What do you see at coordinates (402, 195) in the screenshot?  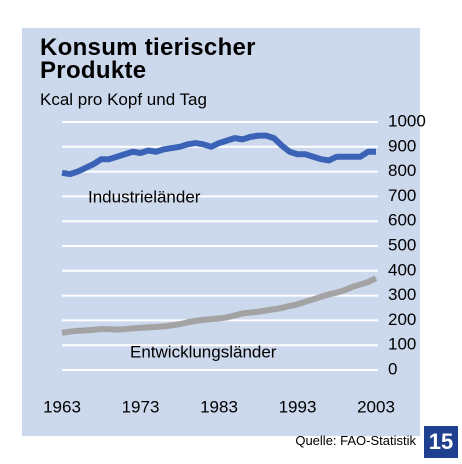 I see `y-tick-label: 700` at bounding box center [402, 195].